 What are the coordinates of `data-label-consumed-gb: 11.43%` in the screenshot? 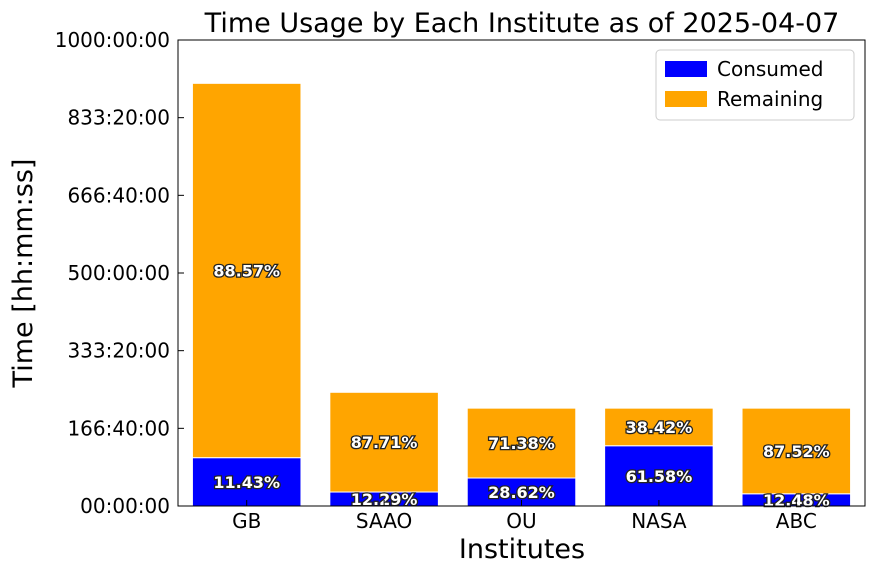 It's located at (246, 482).